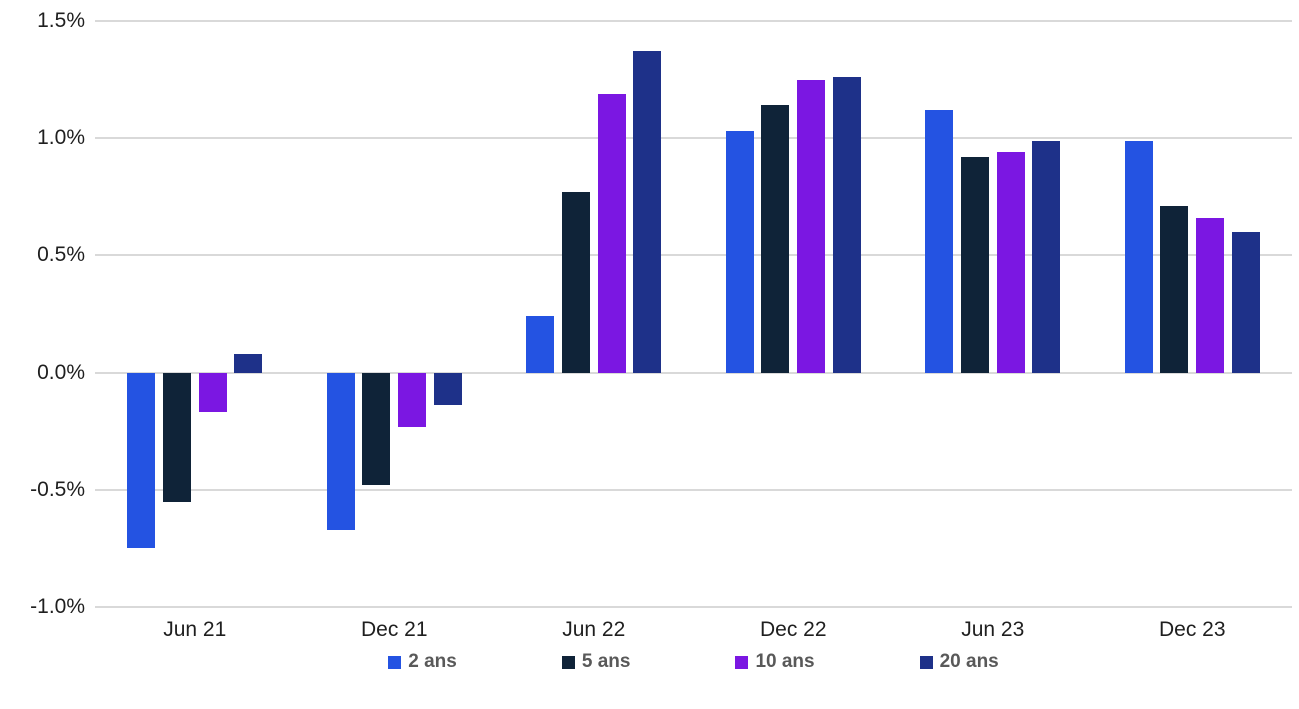  I want to click on x-axis-tick-label: Jun 21, so click(195, 629).